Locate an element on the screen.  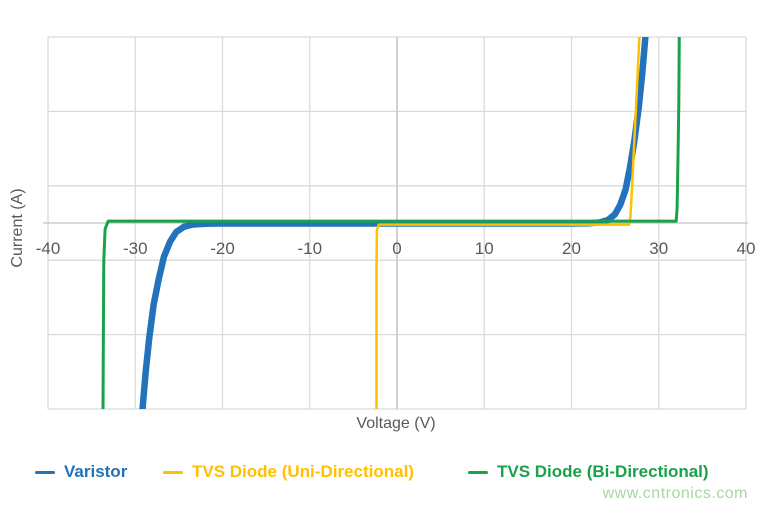
varistor-legend-dash-icon is located at coordinates (45, 472).